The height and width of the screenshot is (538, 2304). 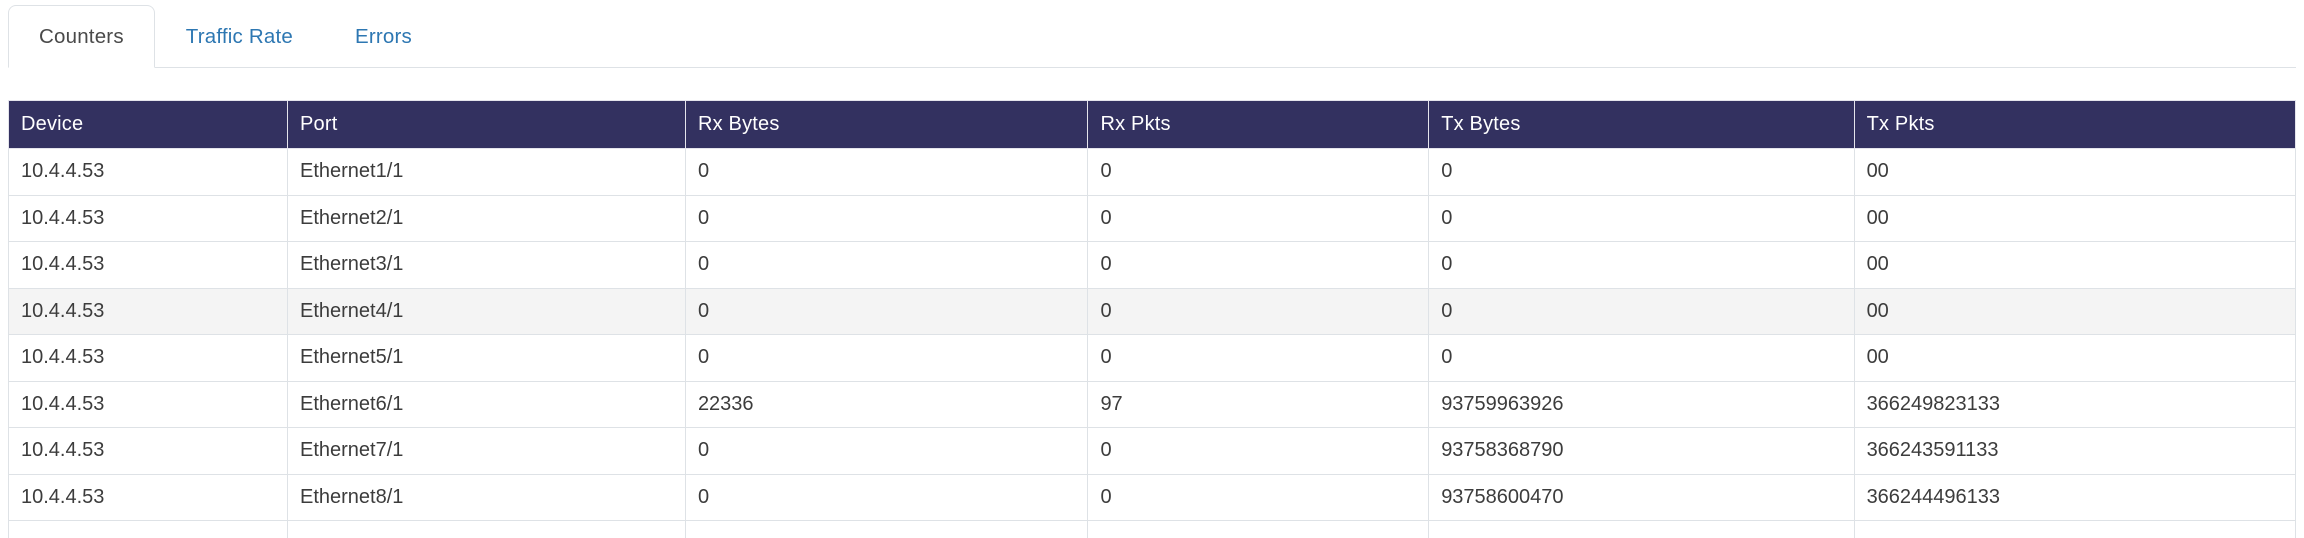 I want to click on cell-tx-pkts: 366249823133, so click(x=2075, y=404).